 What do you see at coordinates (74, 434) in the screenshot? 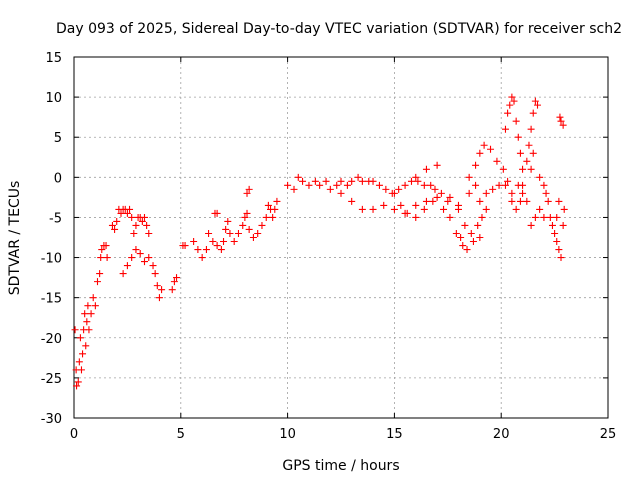
I see `x-tick-label: 0` at bounding box center [74, 434].